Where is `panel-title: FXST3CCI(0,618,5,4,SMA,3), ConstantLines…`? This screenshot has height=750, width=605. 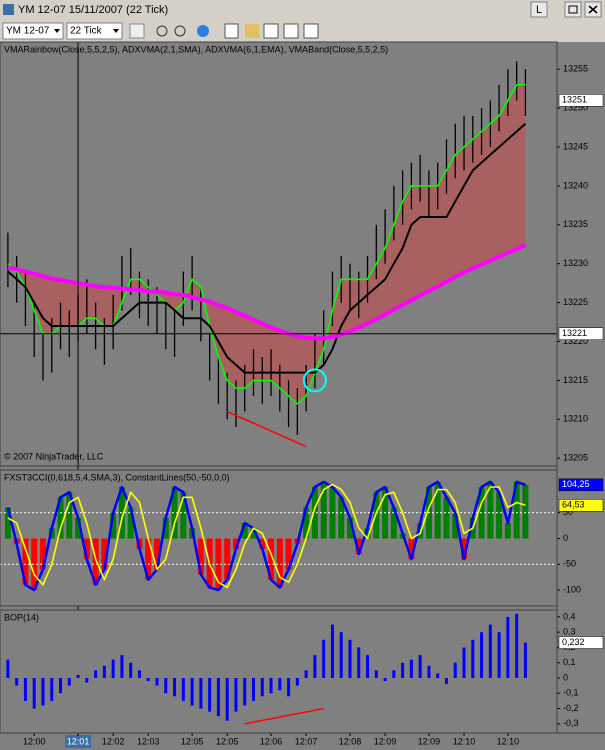 panel-title: FXST3CCI(0,618,5,4,SMA,3), ConstantLines… is located at coordinates (117, 477).